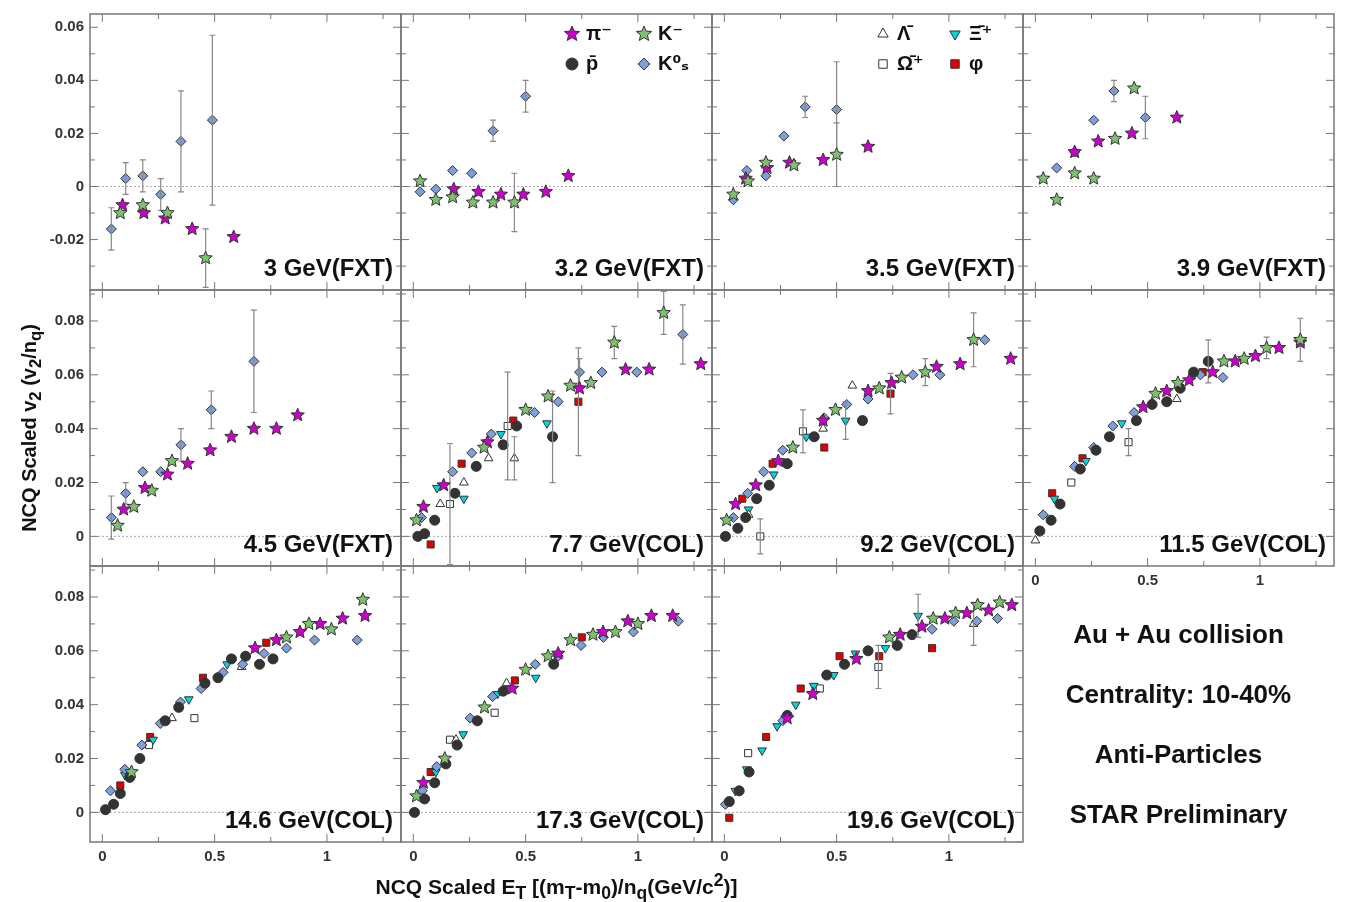  Describe the element at coordinates (1178, 634) in the screenshot. I see `text: Au + Au collision` at that location.